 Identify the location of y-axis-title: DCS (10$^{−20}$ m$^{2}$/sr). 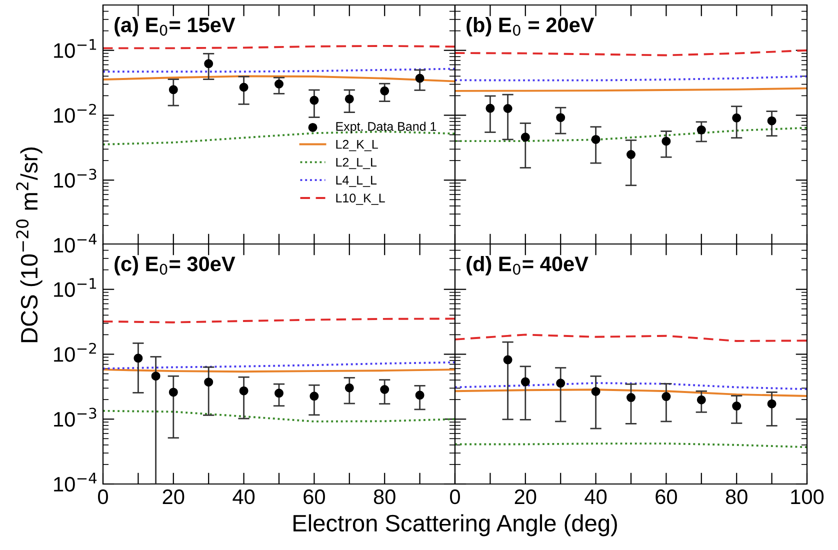
(29, 245).